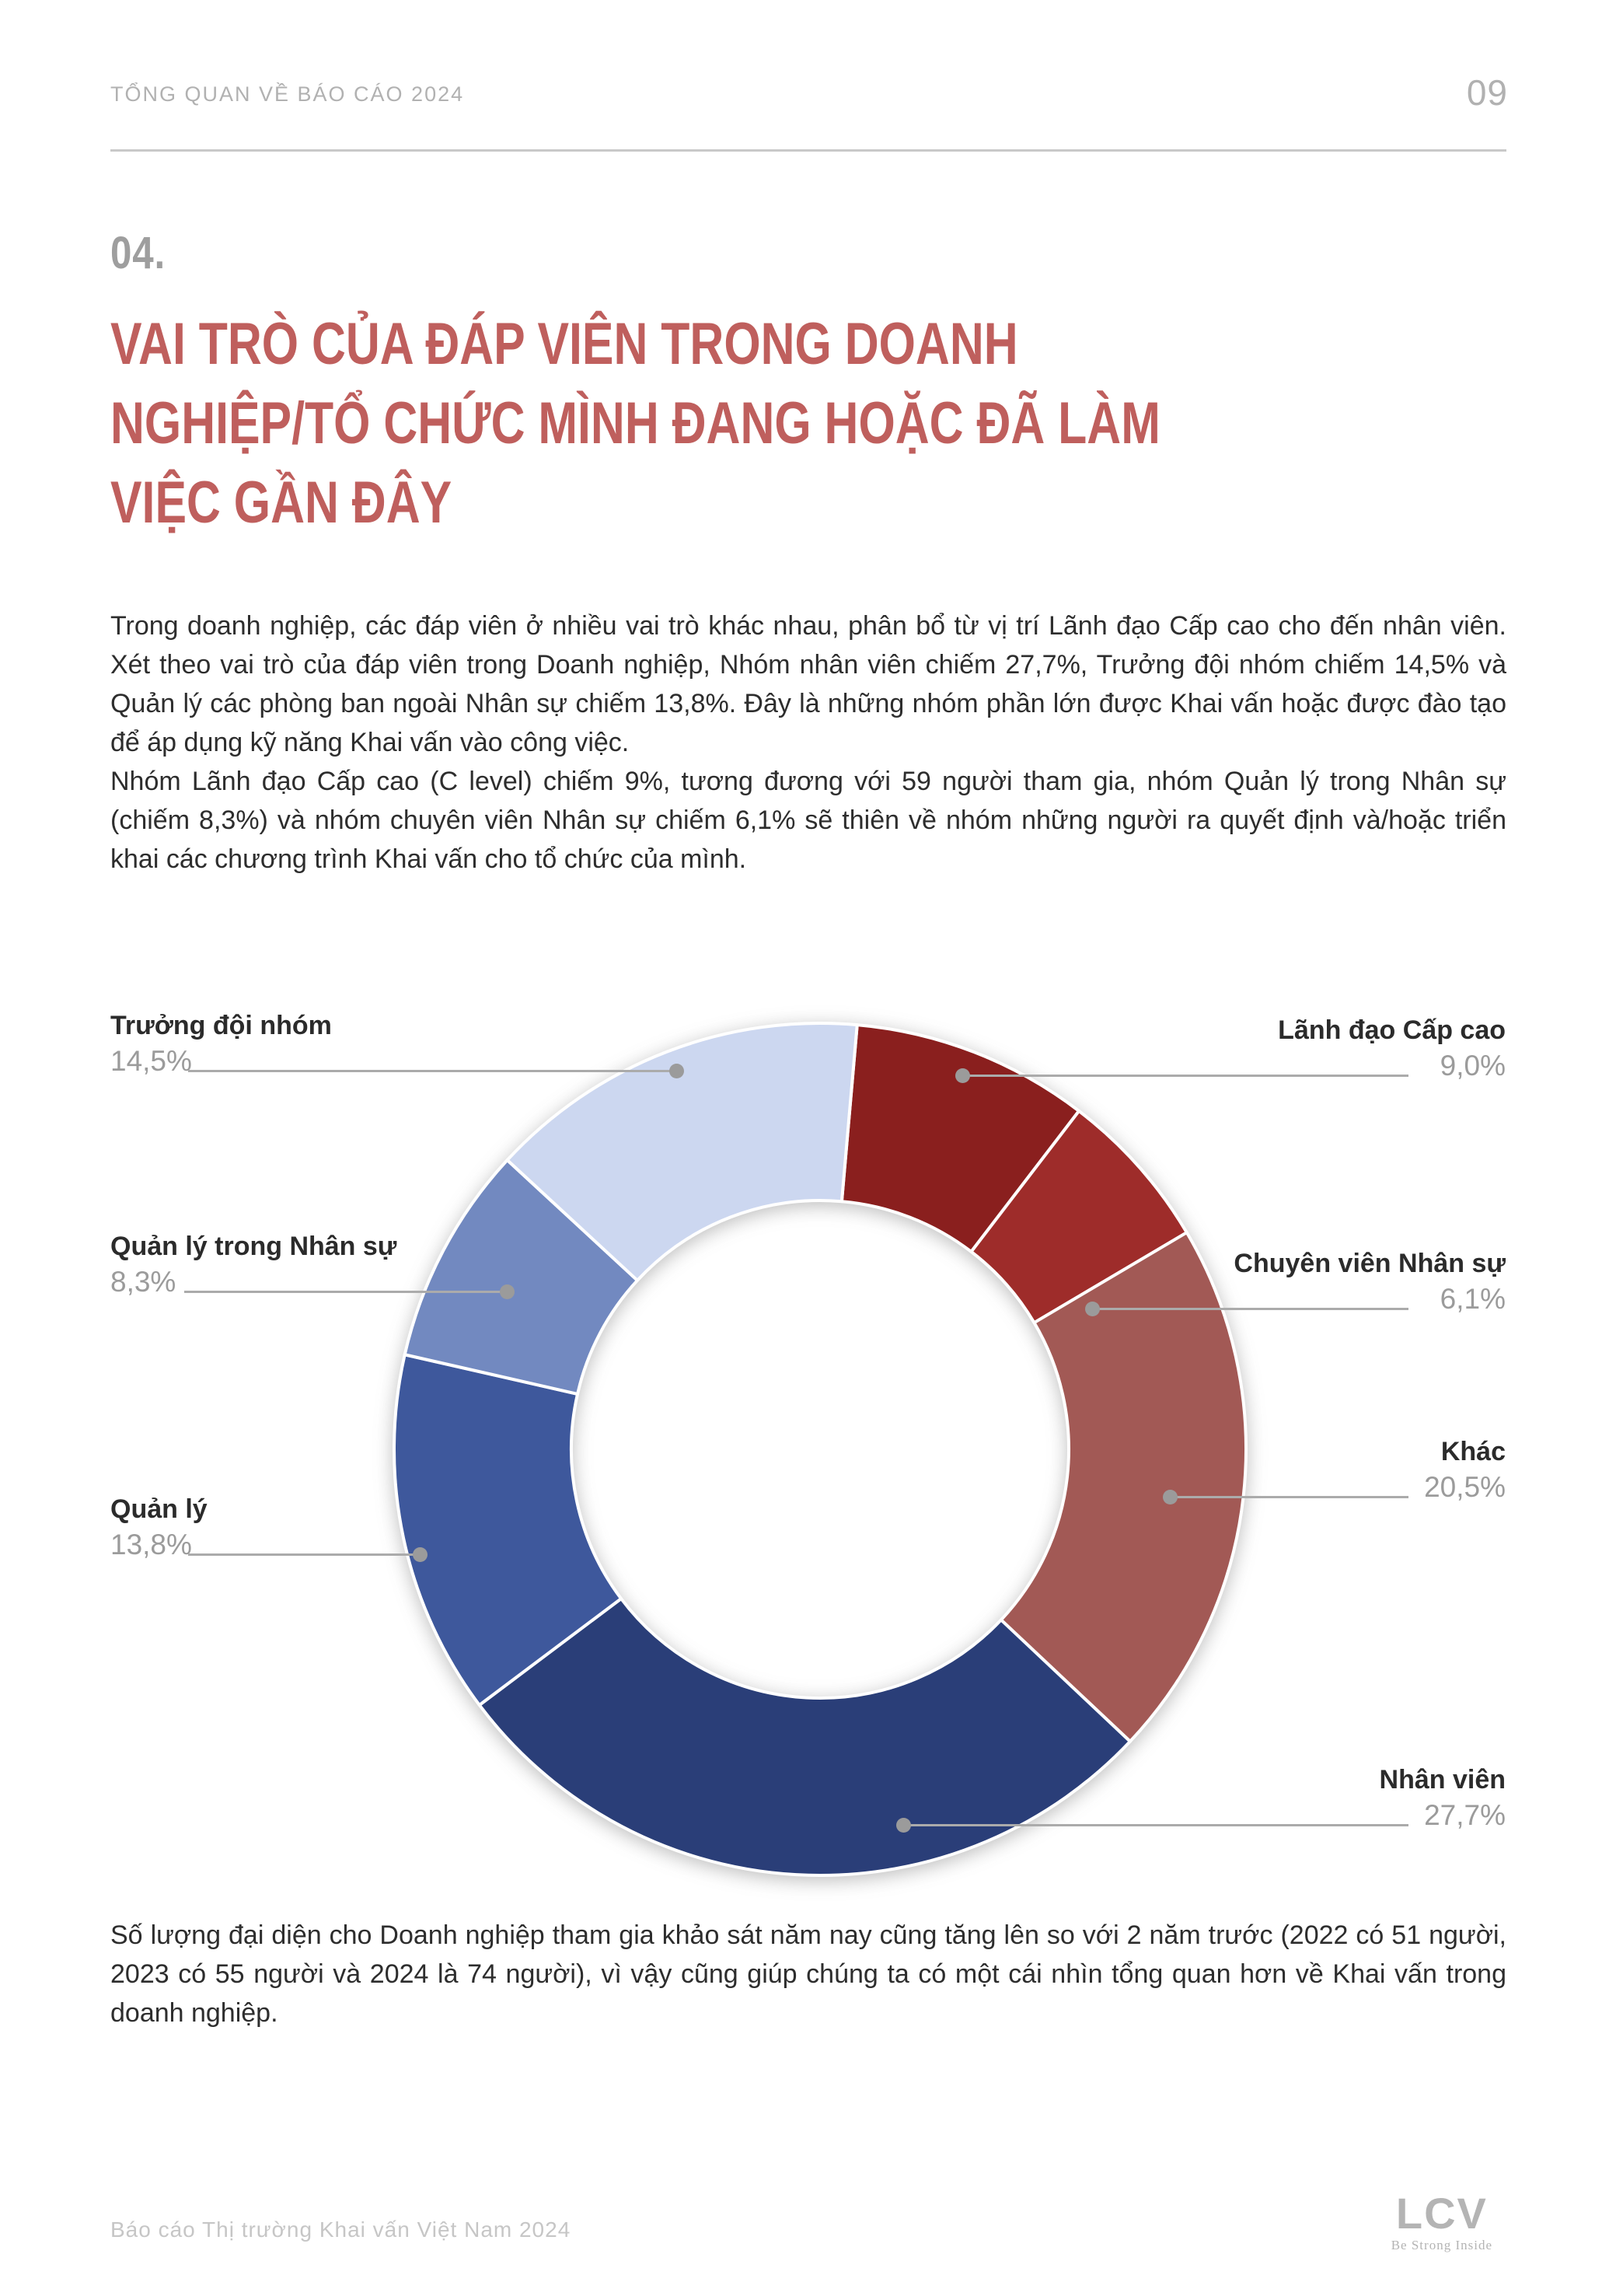 This screenshot has width=1616, height=2296. Describe the element at coordinates (1441, 2213) in the screenshot. I see `lcv-logo-text: LCV` at that location.